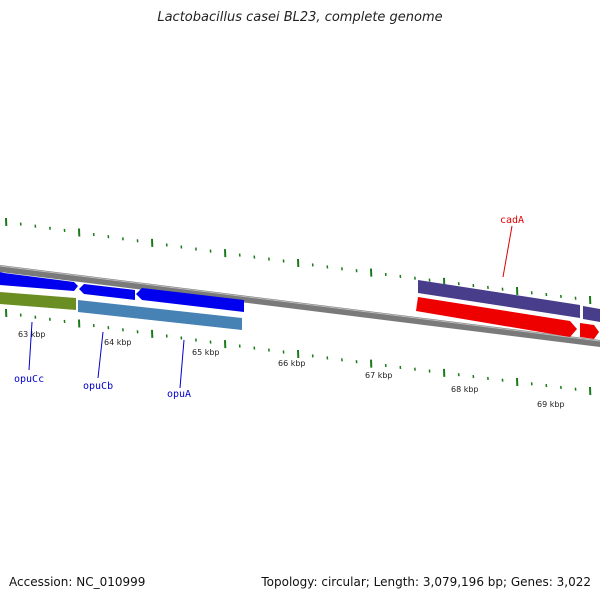 This screenshot has height=600, width=600. What do you see at coordinates (107, 292) in the screenshot?
I see `gene-arrow-opuCb-forward` at bounding box center [107, 292].